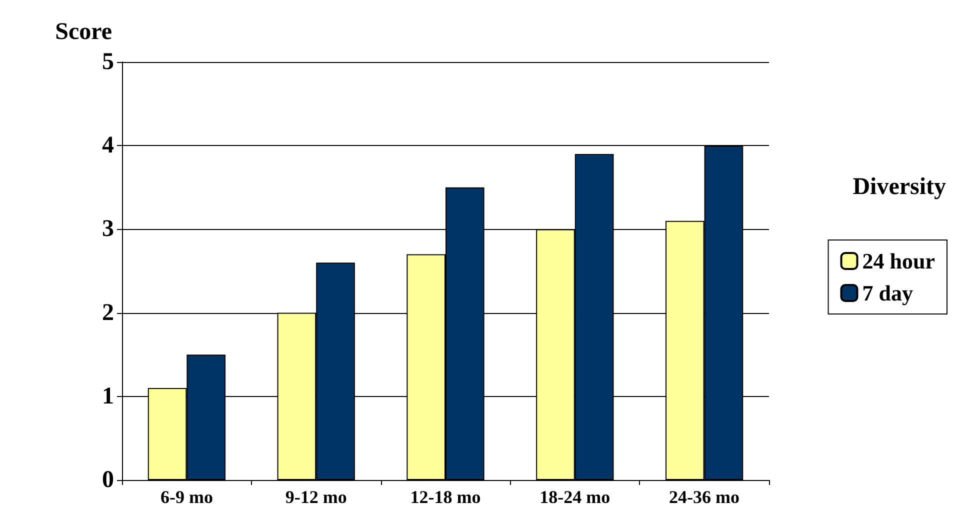  What do you see at coordinates (445, 497) in the screenshot?
I see `x-tick-label: 12-18 mo` at bounding box center [445, 497].